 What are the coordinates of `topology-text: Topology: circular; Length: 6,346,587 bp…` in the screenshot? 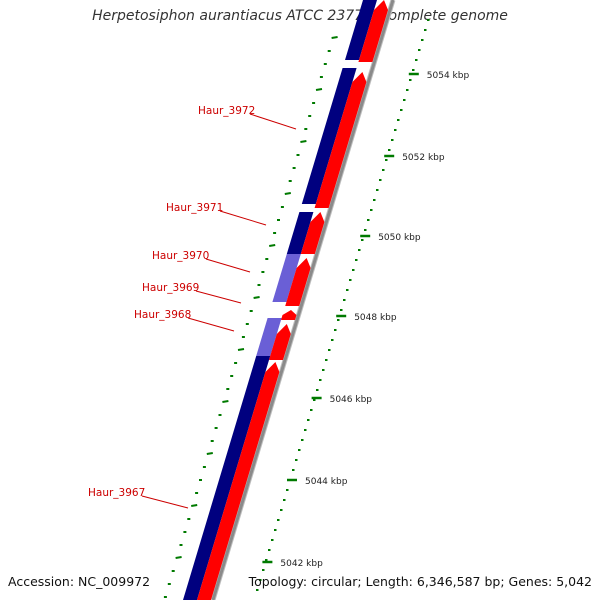 It's located at (420, 581).